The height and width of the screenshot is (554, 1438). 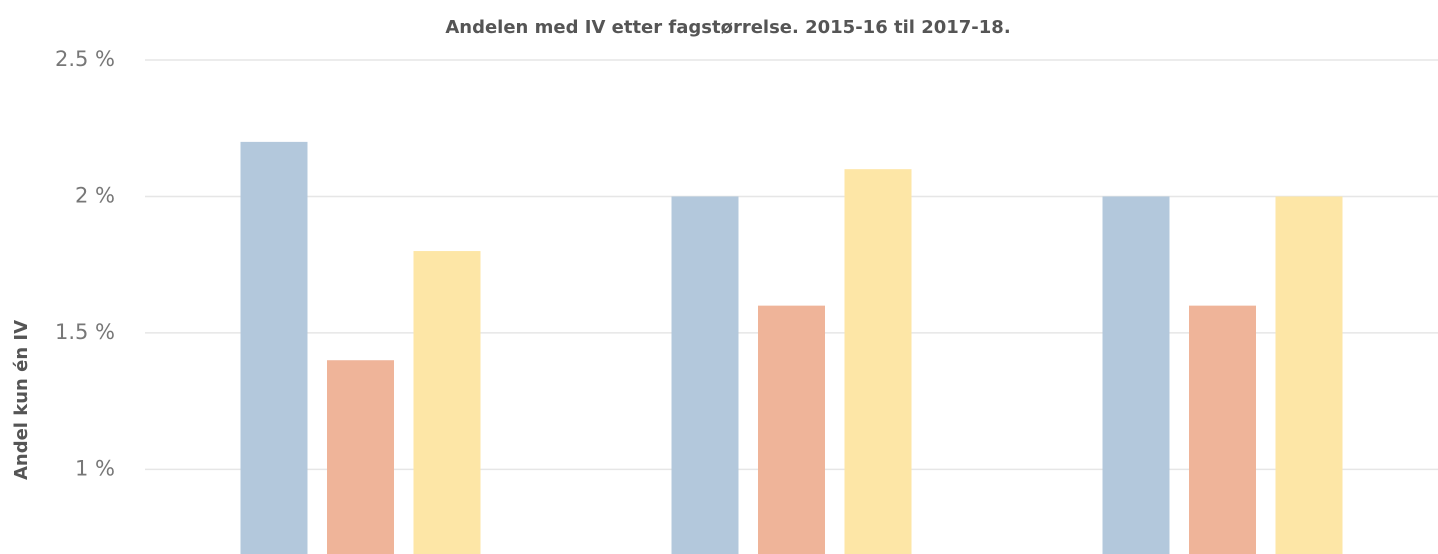 I want to click on y-tick-label: 1.5 %, so click(x=85, y=332).